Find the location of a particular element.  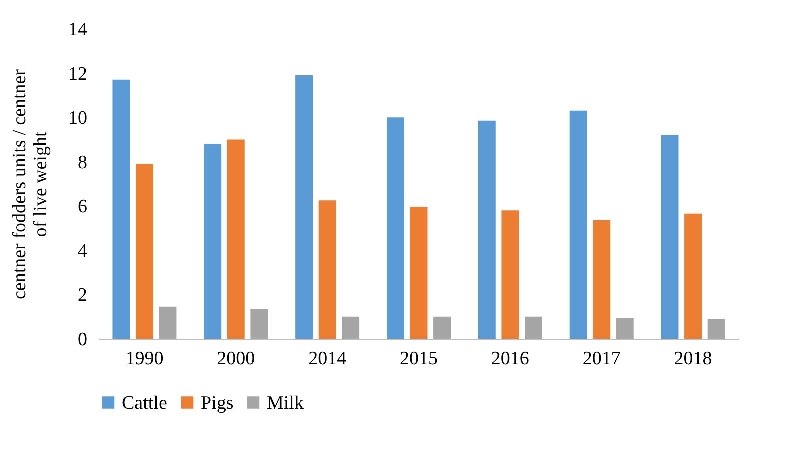

y-tick-label: 10 is located at coordinates (78, 119).